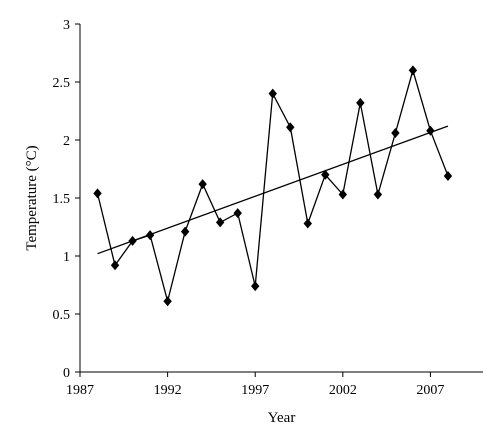 The height and width of the screenshot is (445, 500). What do you see at coordinates (66, 257) in the screenshot?
I see `y-tick-label: 1` at bounding box center [66, 257].